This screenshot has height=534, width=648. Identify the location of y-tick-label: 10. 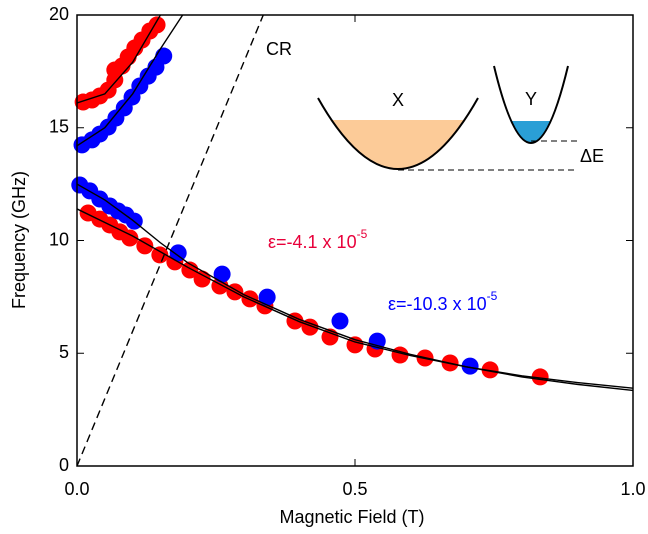
(59, 239).